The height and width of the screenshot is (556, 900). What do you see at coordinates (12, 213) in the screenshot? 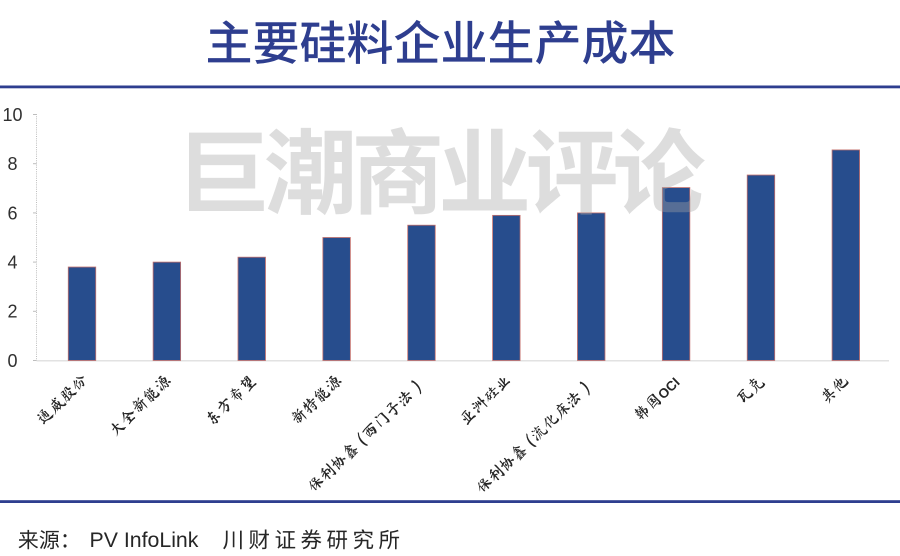
I see `svg-text: 6` at bounding box center [12, 213].